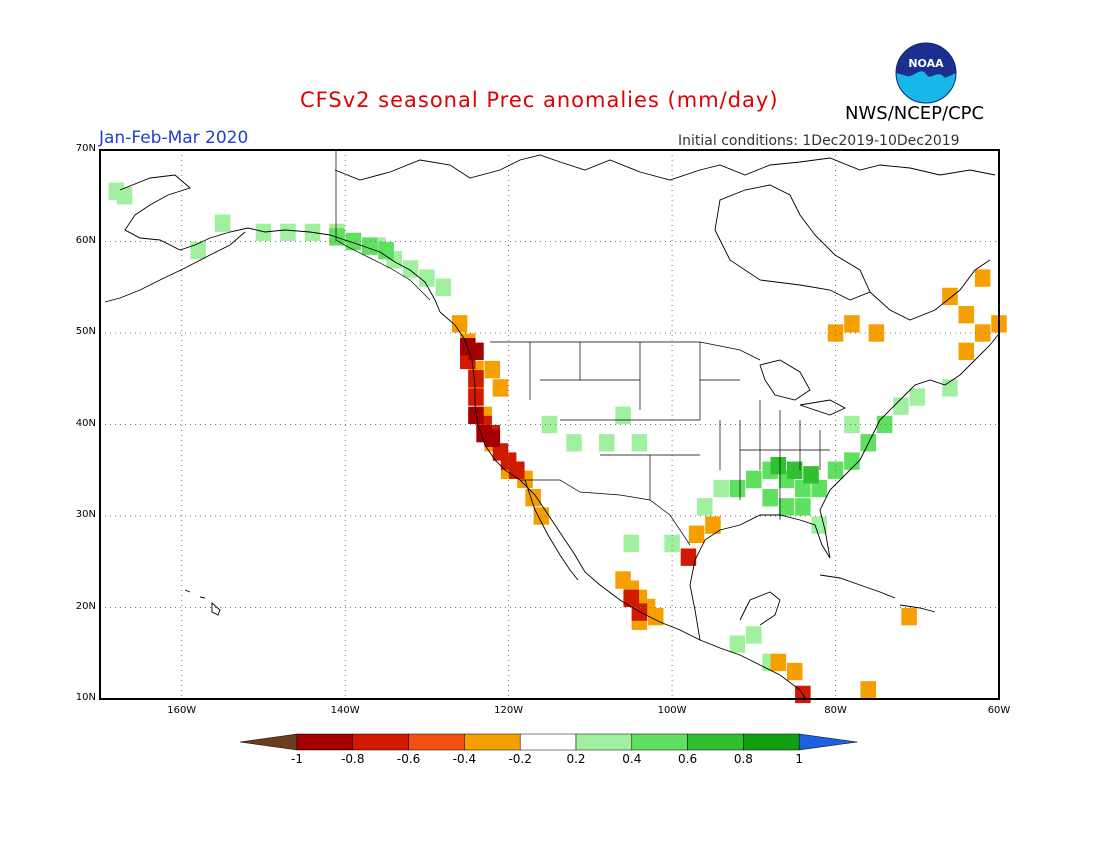  Describe the element at coordinates (551, 530) in the screenshot. I see `baja` at that location.